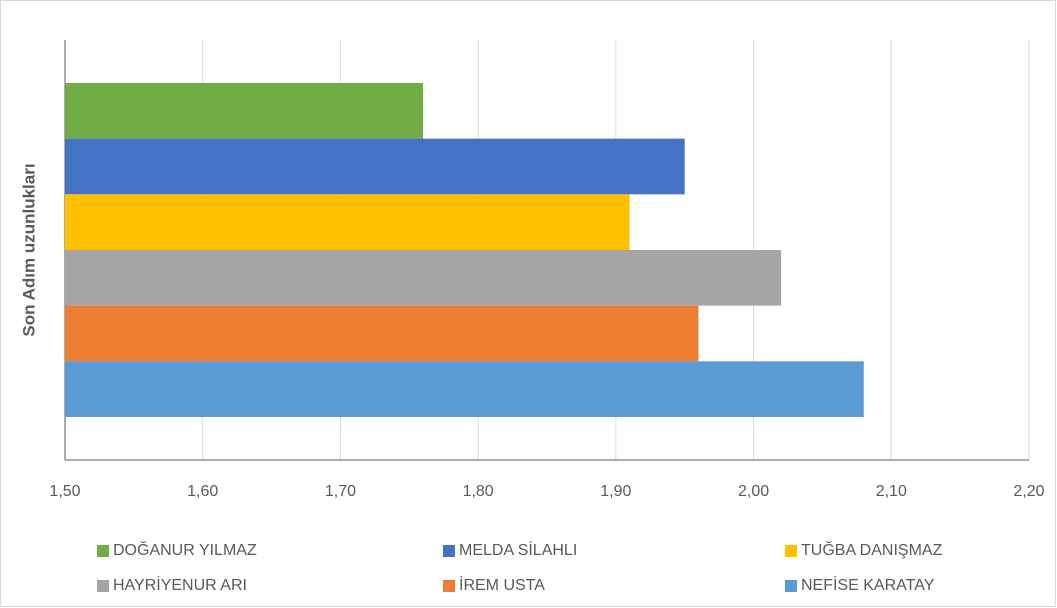  What do you see at coordinates (872, 549) in the screenshot?
I see `legend-label: TUĞBA DANIŞMAZ` at bounding box center [872, 549].